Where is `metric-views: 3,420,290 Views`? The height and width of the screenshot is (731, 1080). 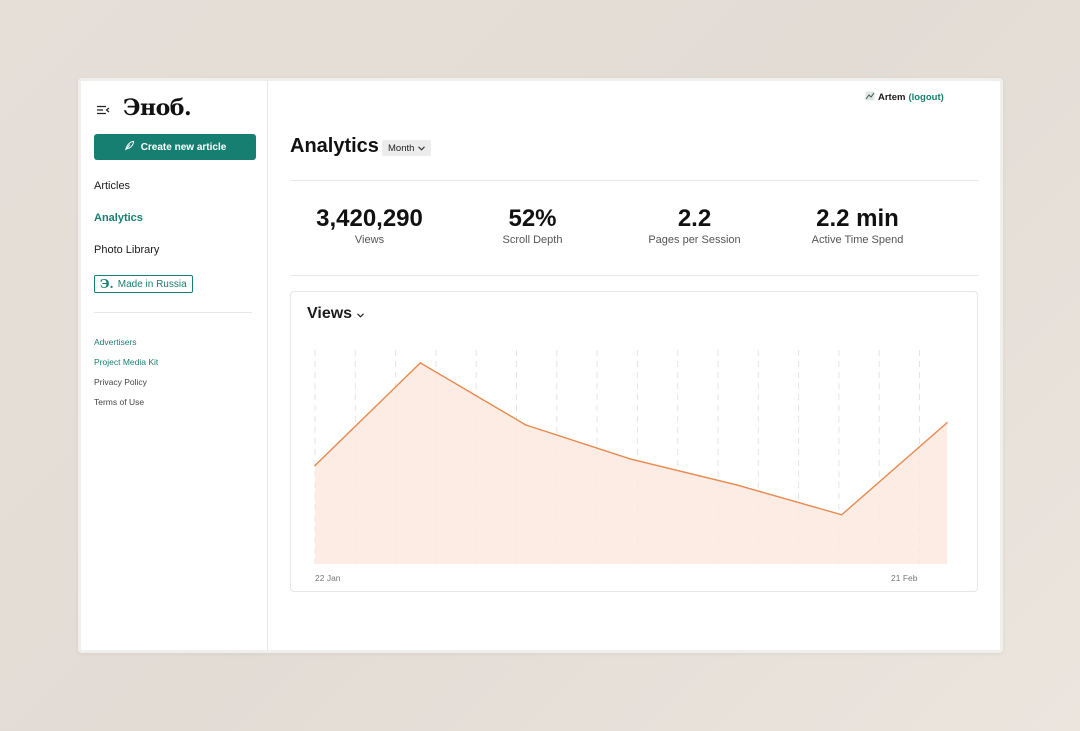
metric-views: 3,420,290 Views is located at coordinates (369, 225).